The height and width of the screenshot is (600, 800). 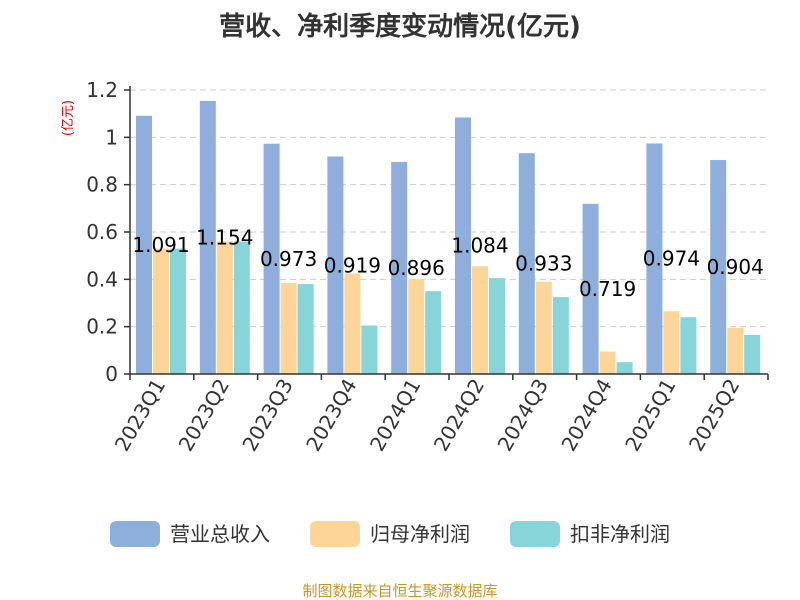 What do you see at coordinates (560, 335) in the screenshot?
I see `bar-2024Q3-s2` at bounding box center [560, 335].